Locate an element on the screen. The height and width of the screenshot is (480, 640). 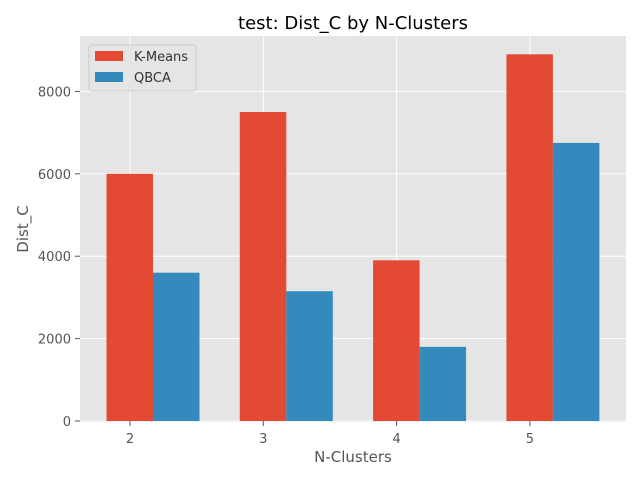
legend: K-Means QBCA is located at coordinates (142, 68).